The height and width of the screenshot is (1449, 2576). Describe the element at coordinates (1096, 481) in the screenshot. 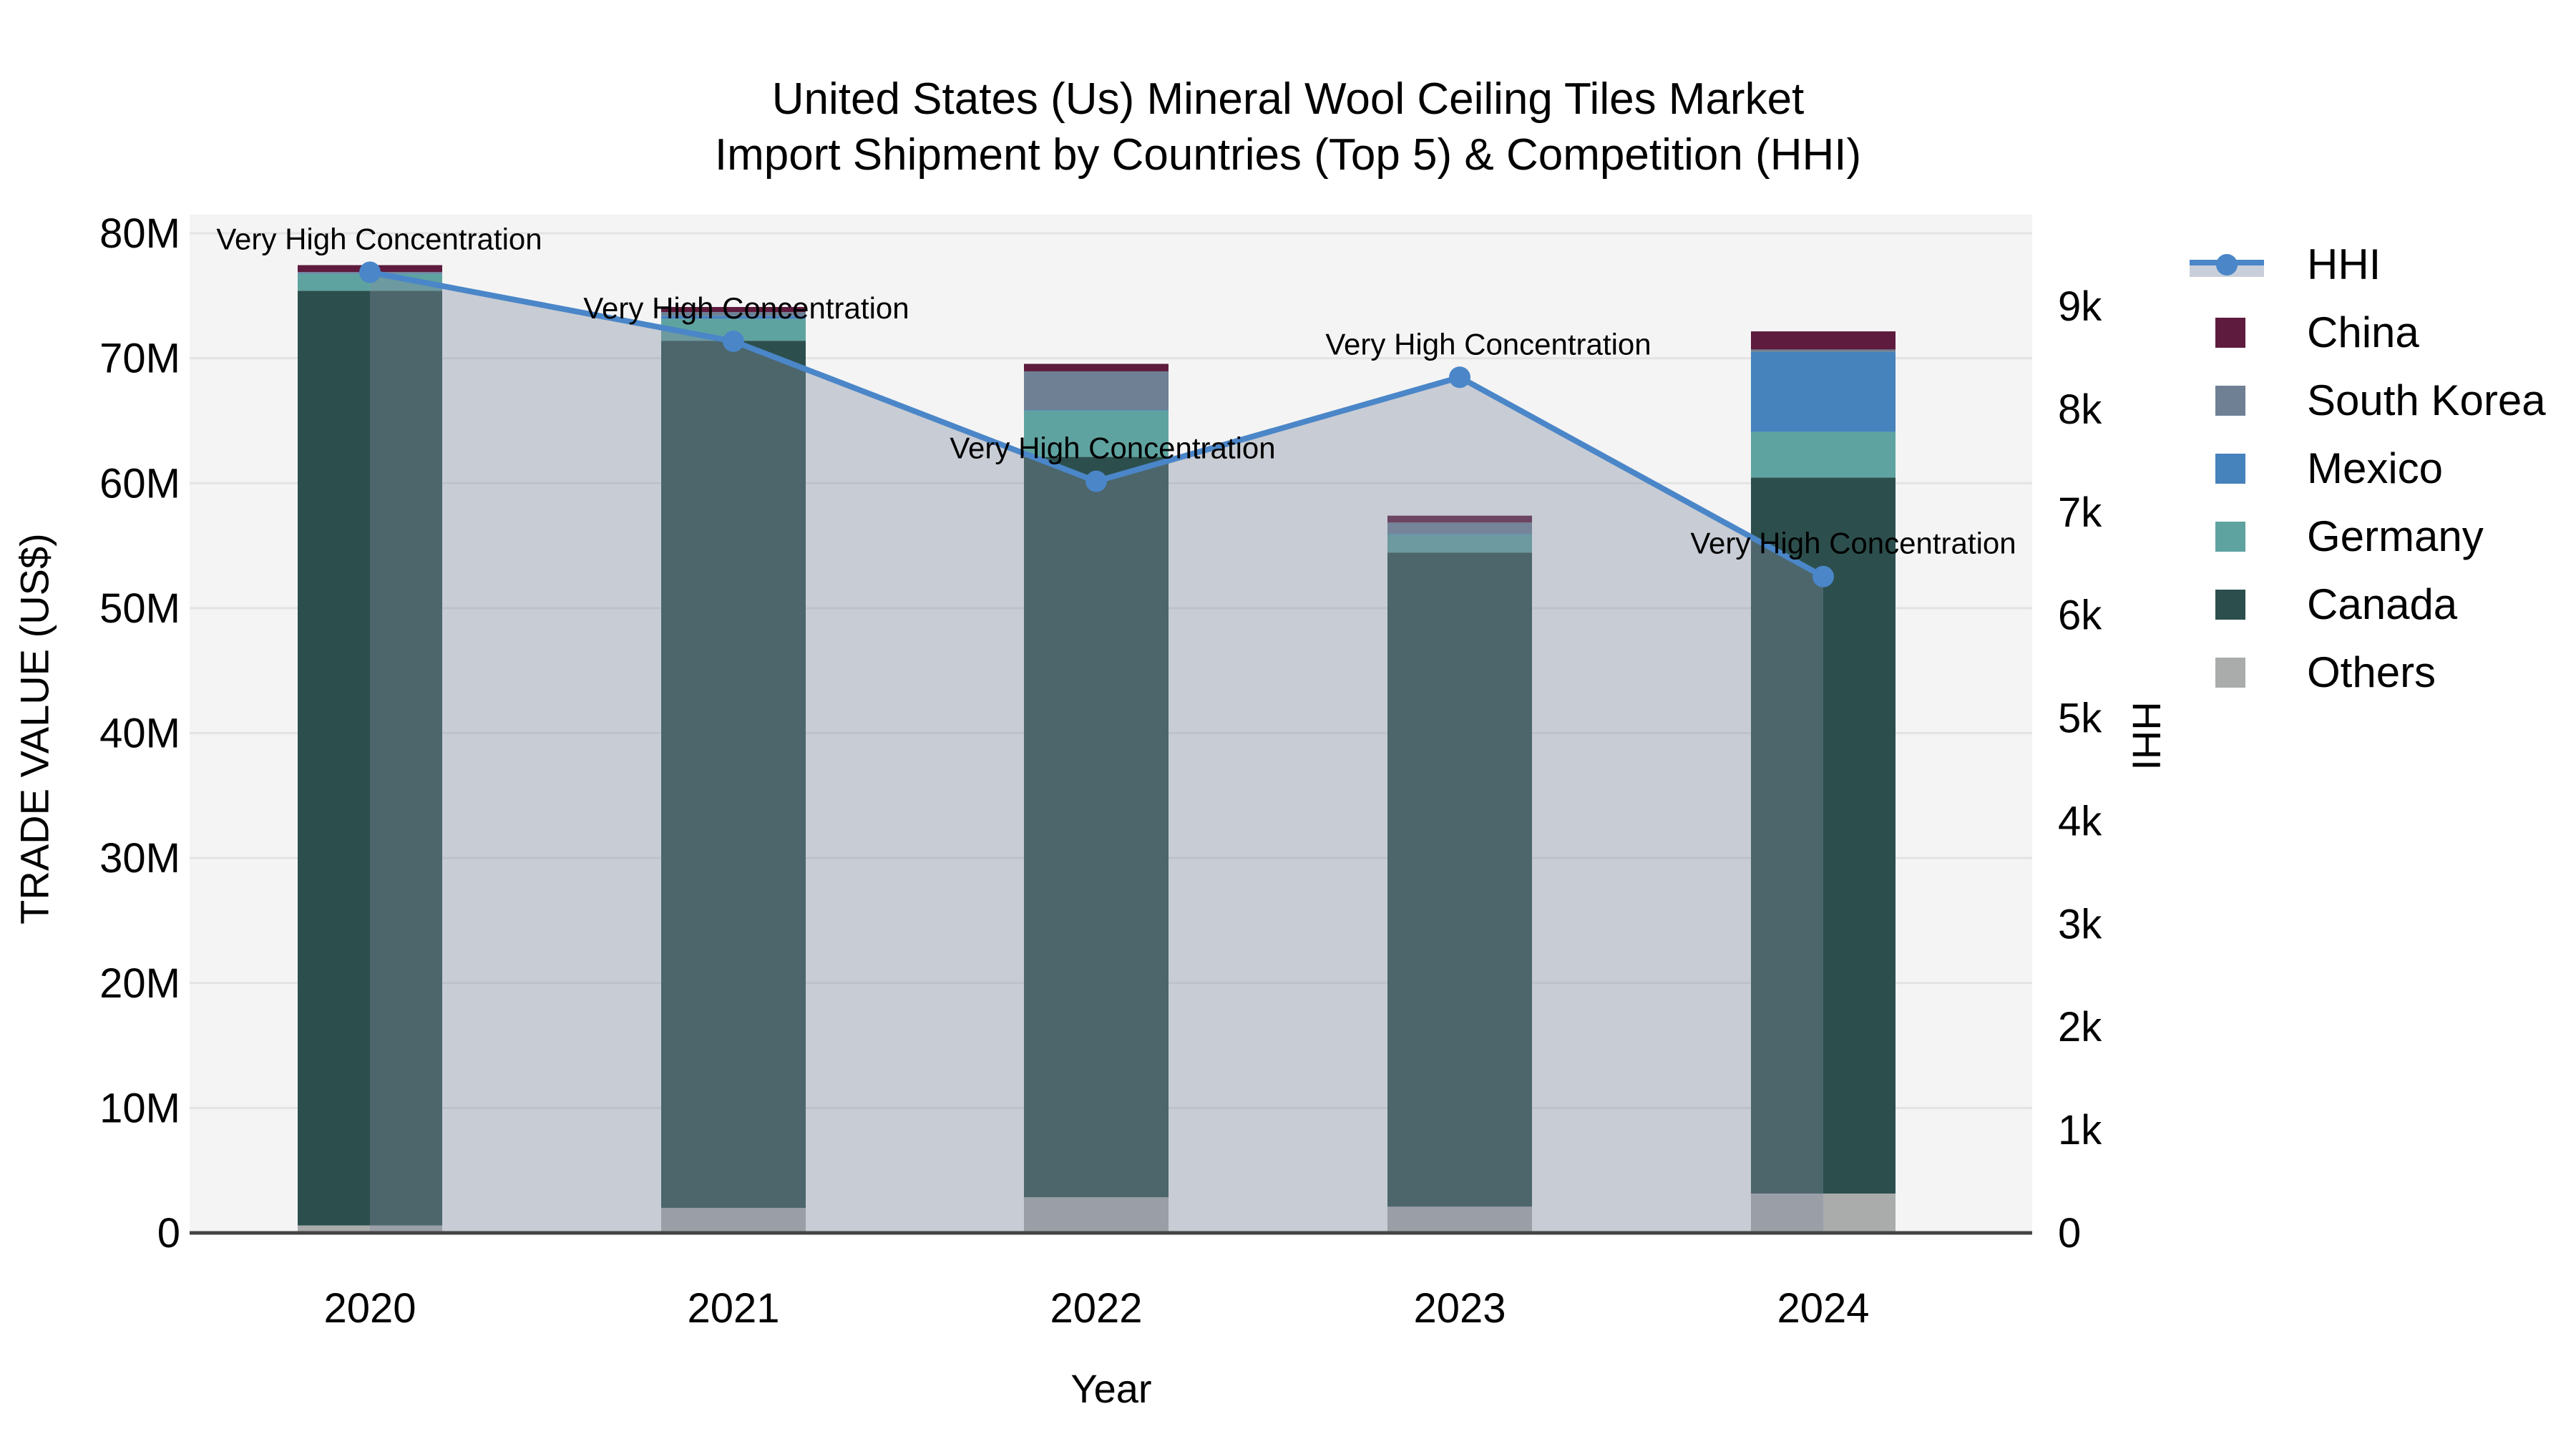

I see `hhi-marker-2022` at that location.